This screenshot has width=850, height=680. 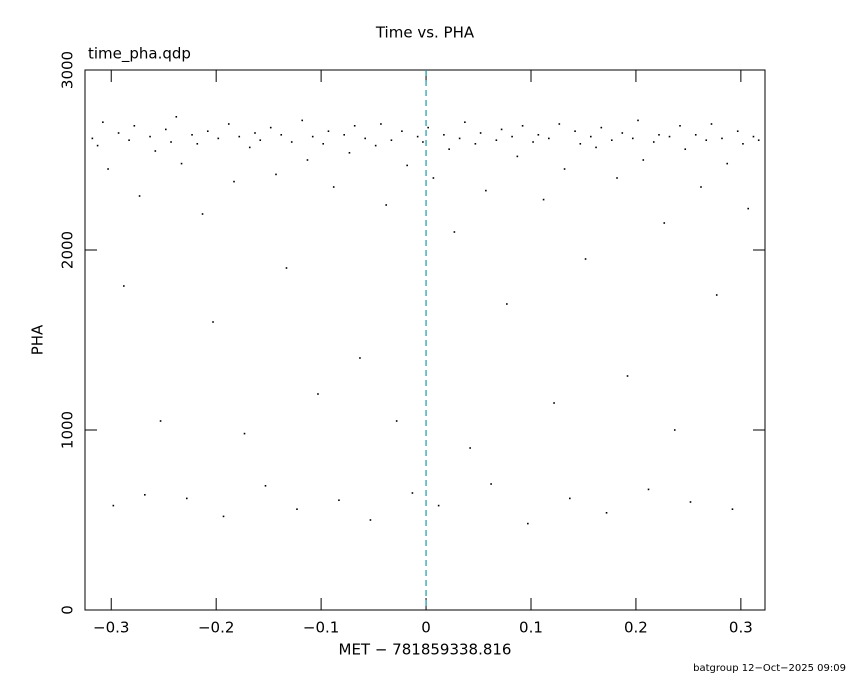 What do you see at coordinates (68, 70) in the screenshot?
I see `y-tick-label: 3000` at bounding box center [68, 70].